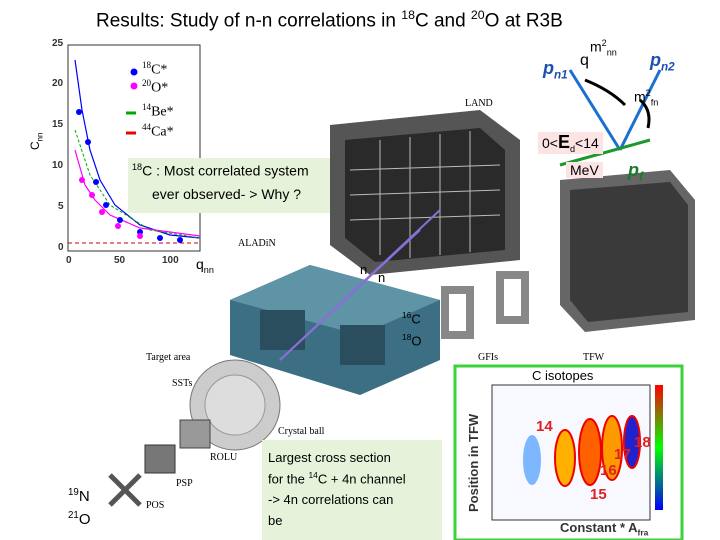 The height and width of the screenshot is (540, 720). What do you see at coordinates (195, 434) in the screenshot?
I see `rolu` at bounding box center [195, 434].